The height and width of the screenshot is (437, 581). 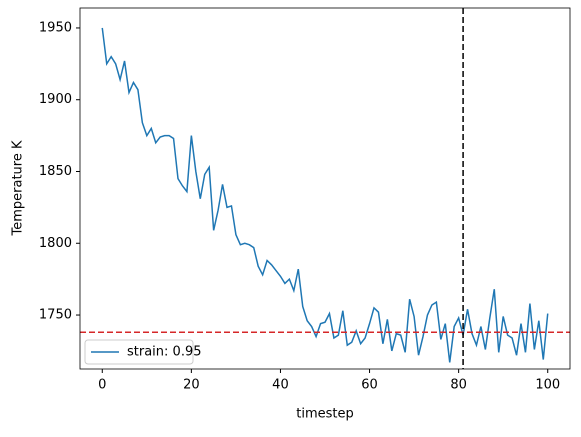 I want to click on x-tick-label: 60, so click(x=369, y=385).